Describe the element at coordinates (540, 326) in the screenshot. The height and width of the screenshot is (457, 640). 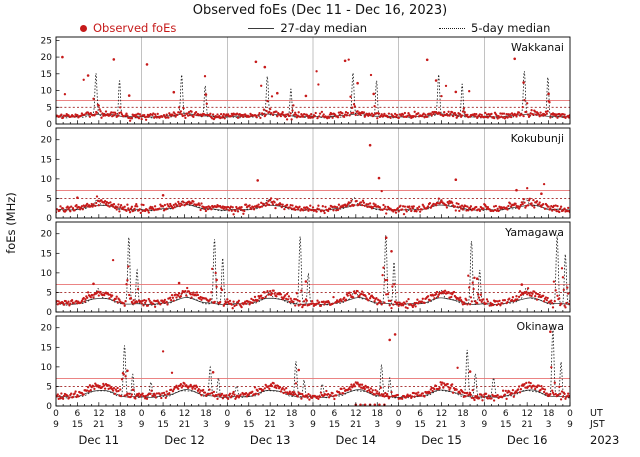
I see `svg-text: Okinawa` at that location.